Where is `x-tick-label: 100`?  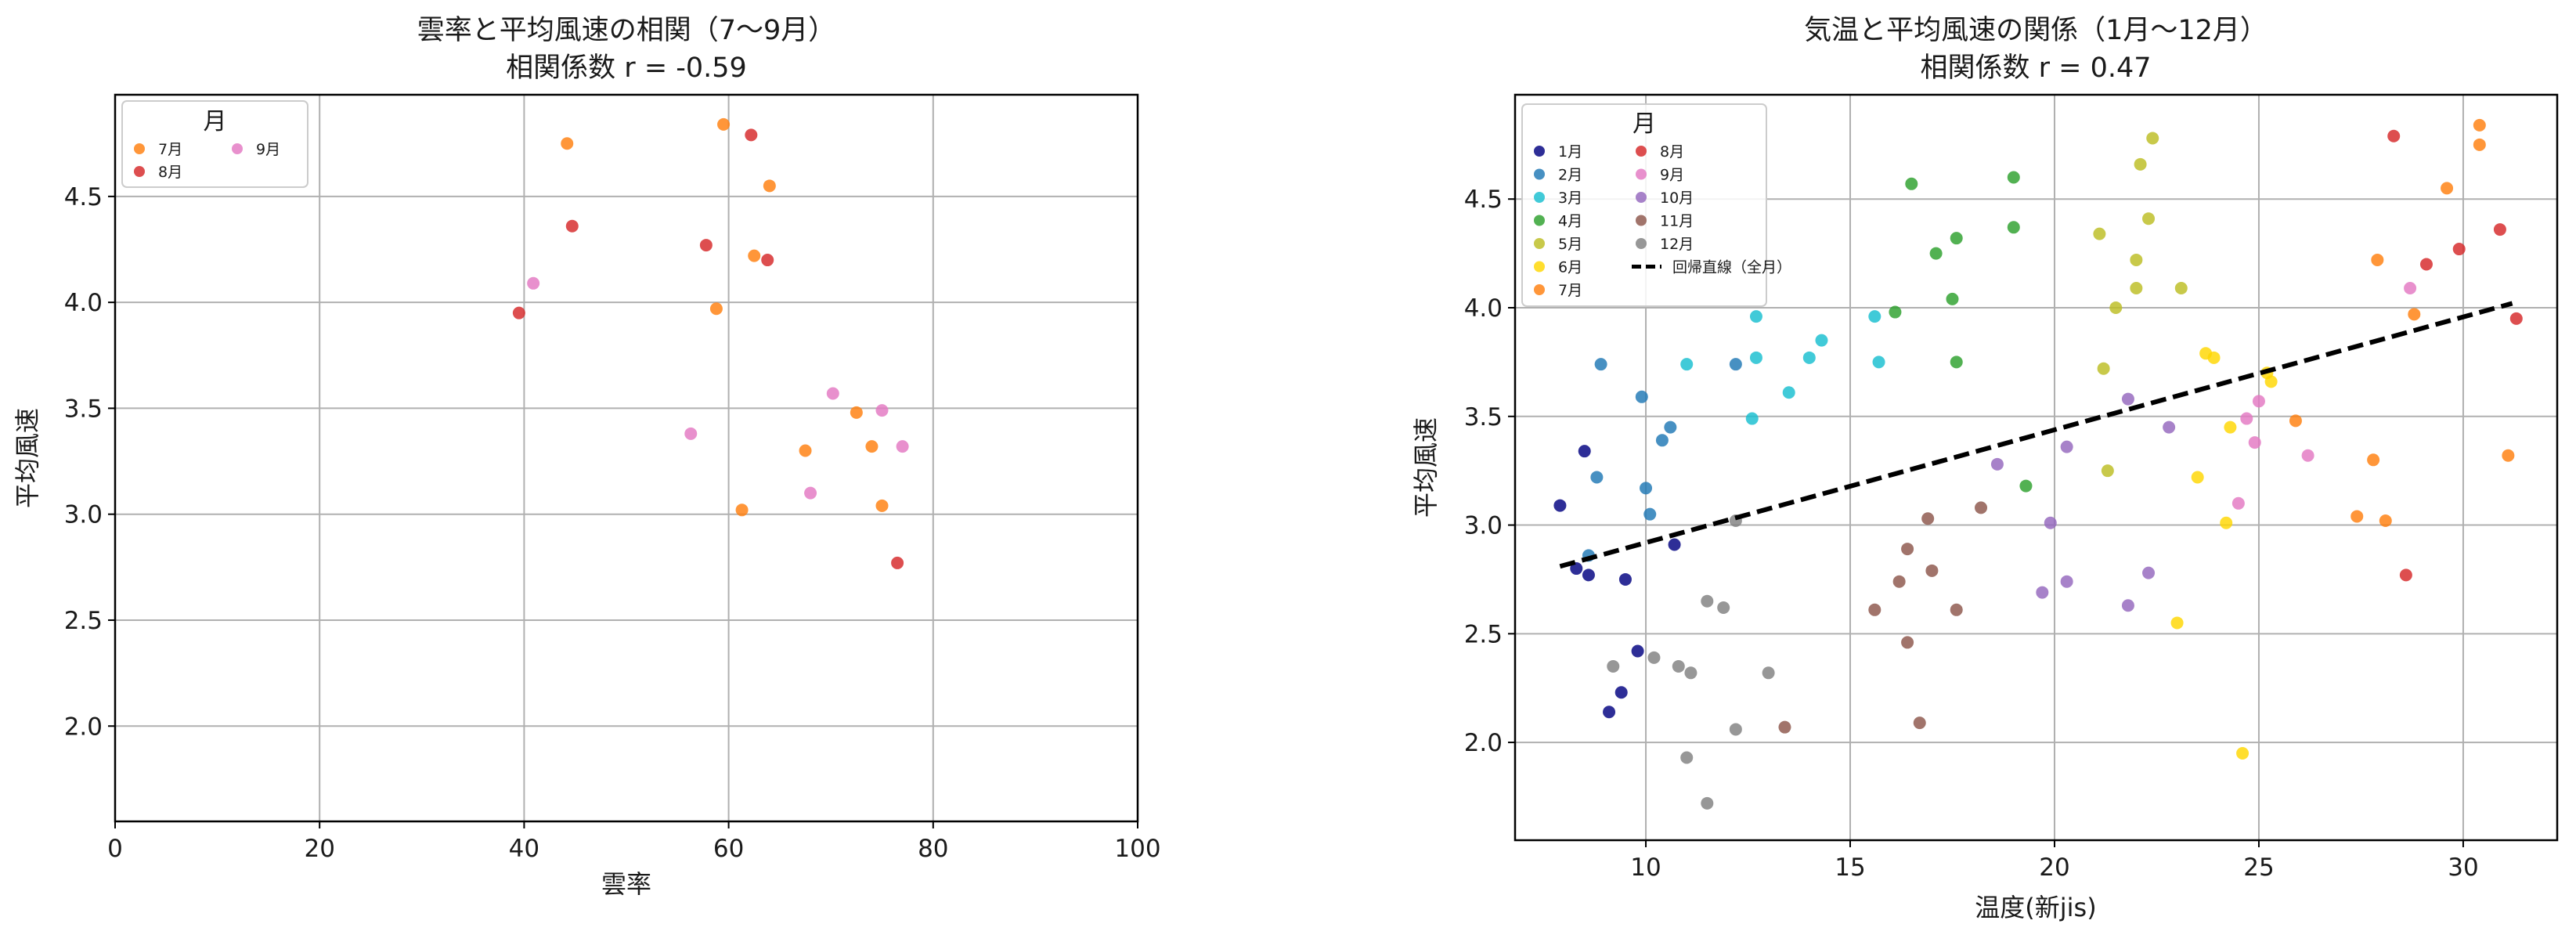 x-tick-label: 100 is located at coordinates (1137, 849).